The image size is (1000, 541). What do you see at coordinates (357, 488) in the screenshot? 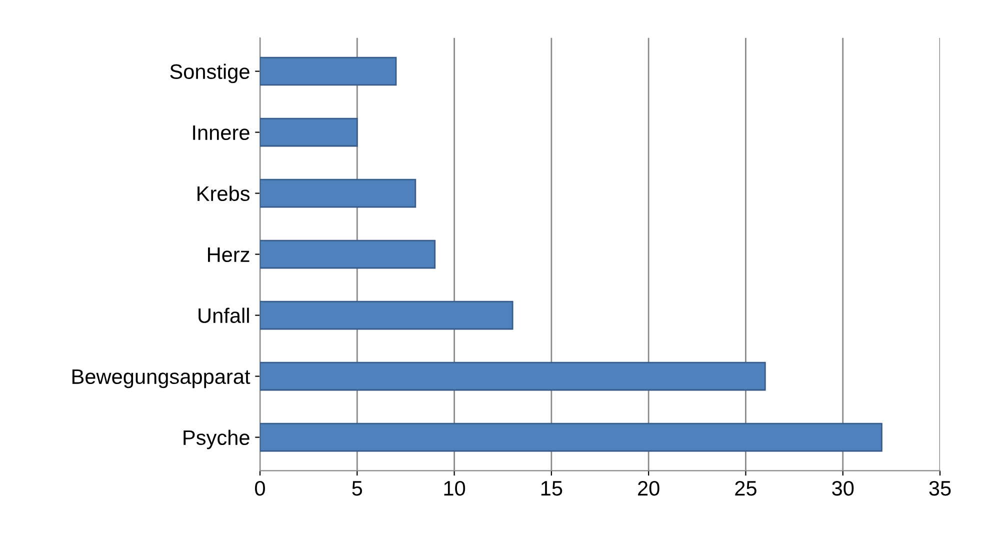
I see `x-tick-label: 5` at bounding box center [357, 488].